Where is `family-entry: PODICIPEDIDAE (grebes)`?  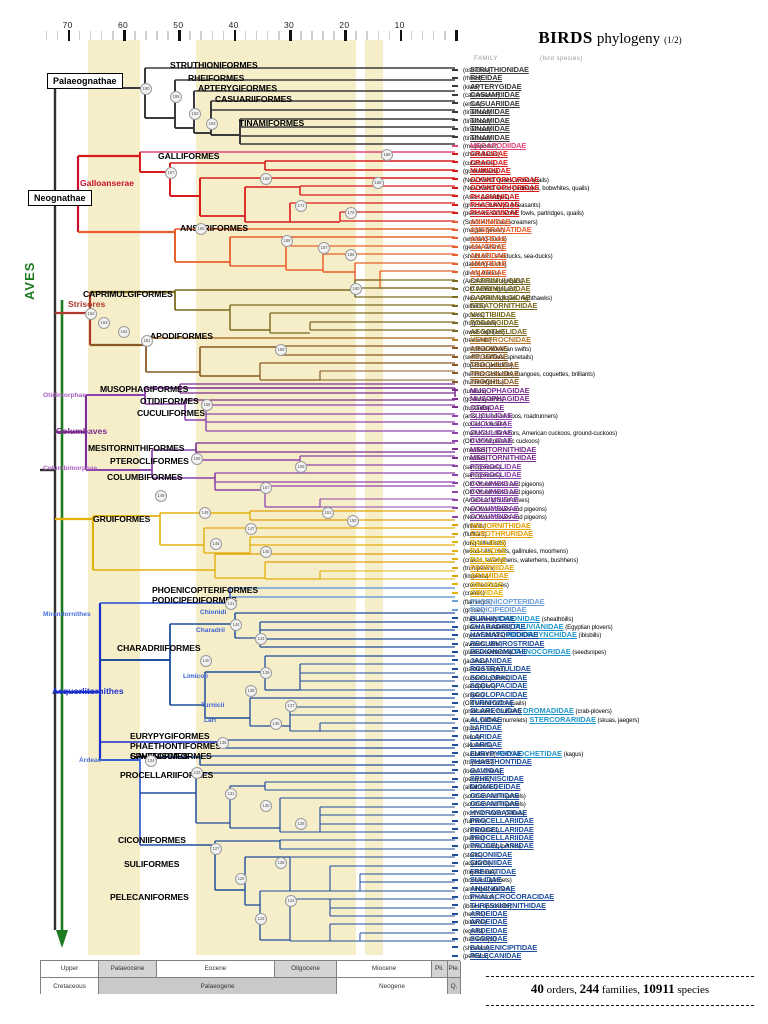 family-entry: PODICIPEDIDAE (grebes) is located at coordinates (494, 610).